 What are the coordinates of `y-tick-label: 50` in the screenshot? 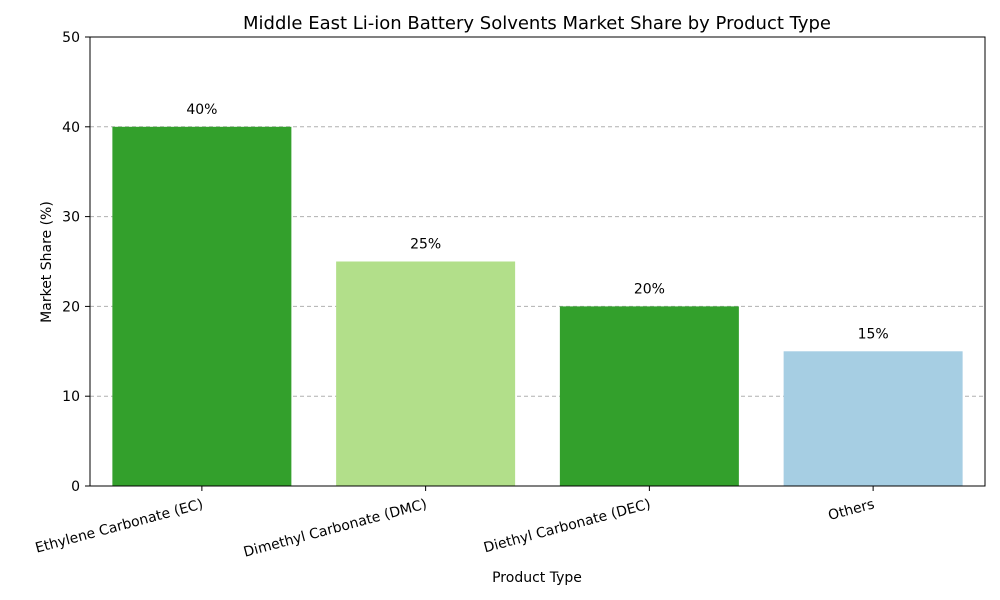 It's located at (71, 38).